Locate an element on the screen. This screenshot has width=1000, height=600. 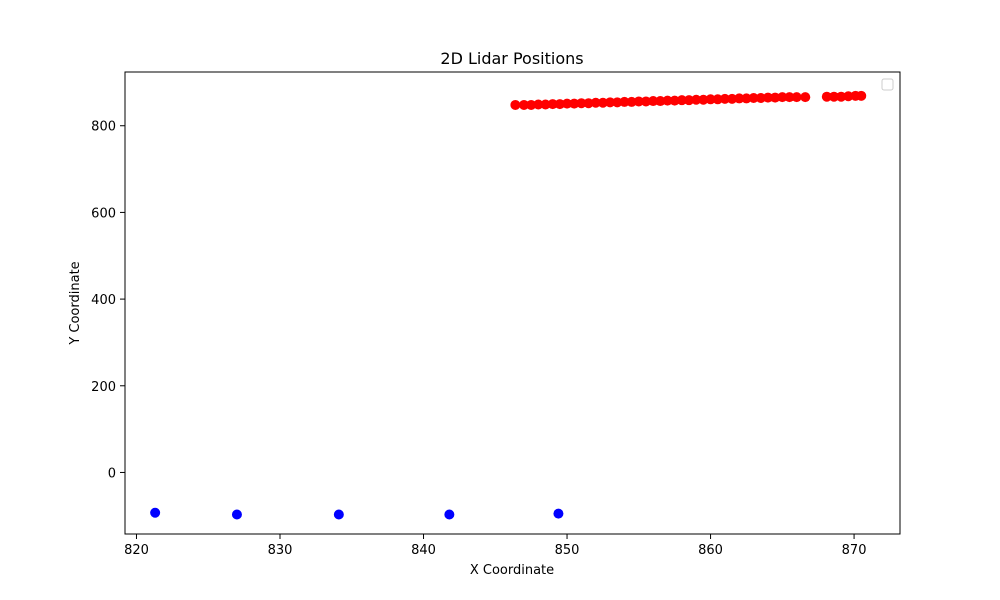
y-axis: 0 200 400 600 800 is located at coordinates (108, 300).